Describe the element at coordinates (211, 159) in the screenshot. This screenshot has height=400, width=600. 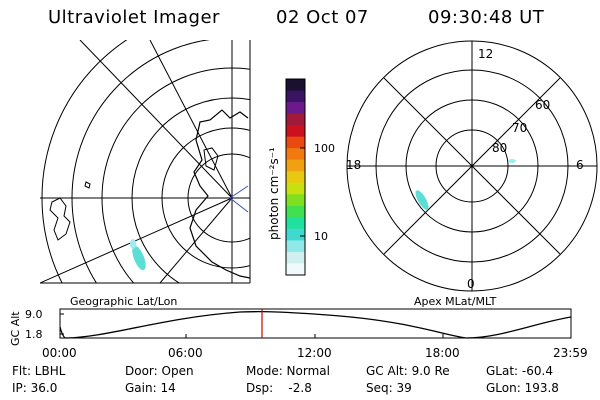
I see `ice-shelf-outline` at that location.